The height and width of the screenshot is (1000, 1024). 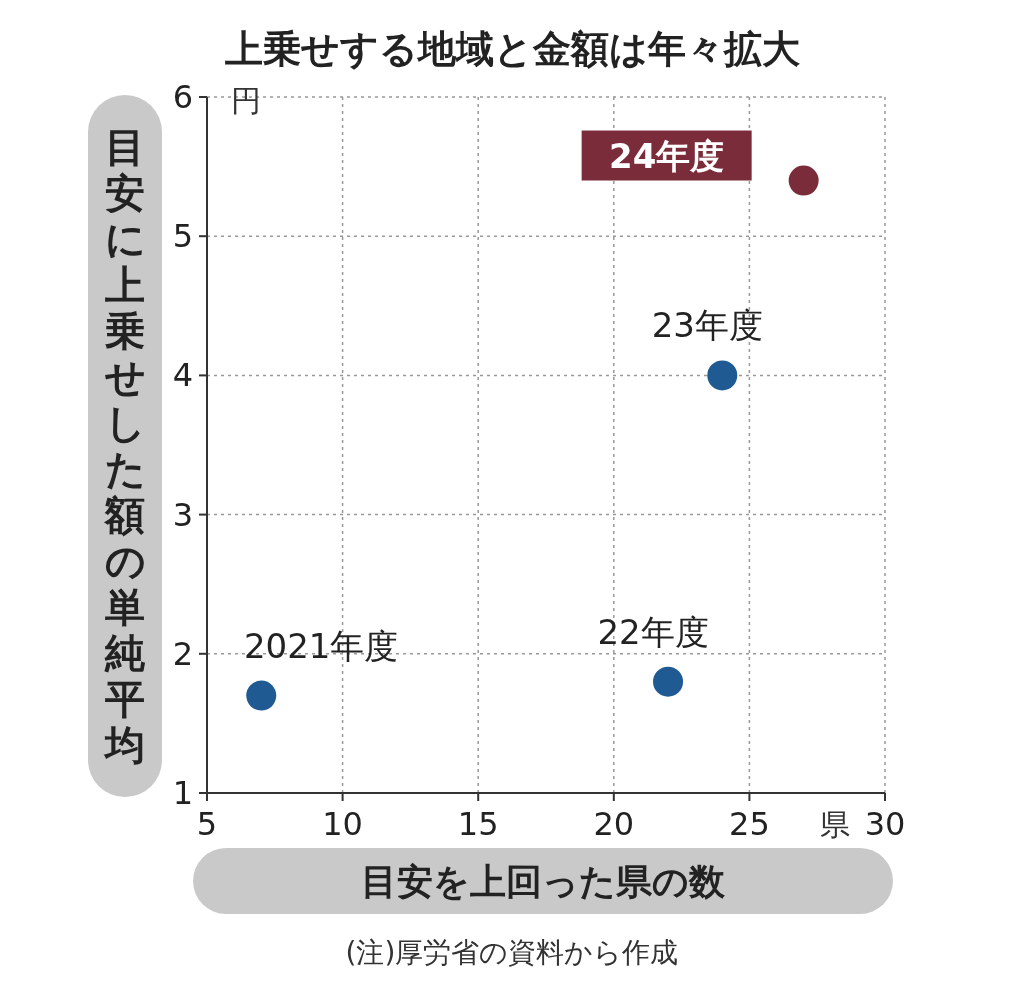 What do you see at coordinates (512, 952) in the screenshot?
I see `text: (注)厚労省の資料から作成` at bounding box center [512, 952].